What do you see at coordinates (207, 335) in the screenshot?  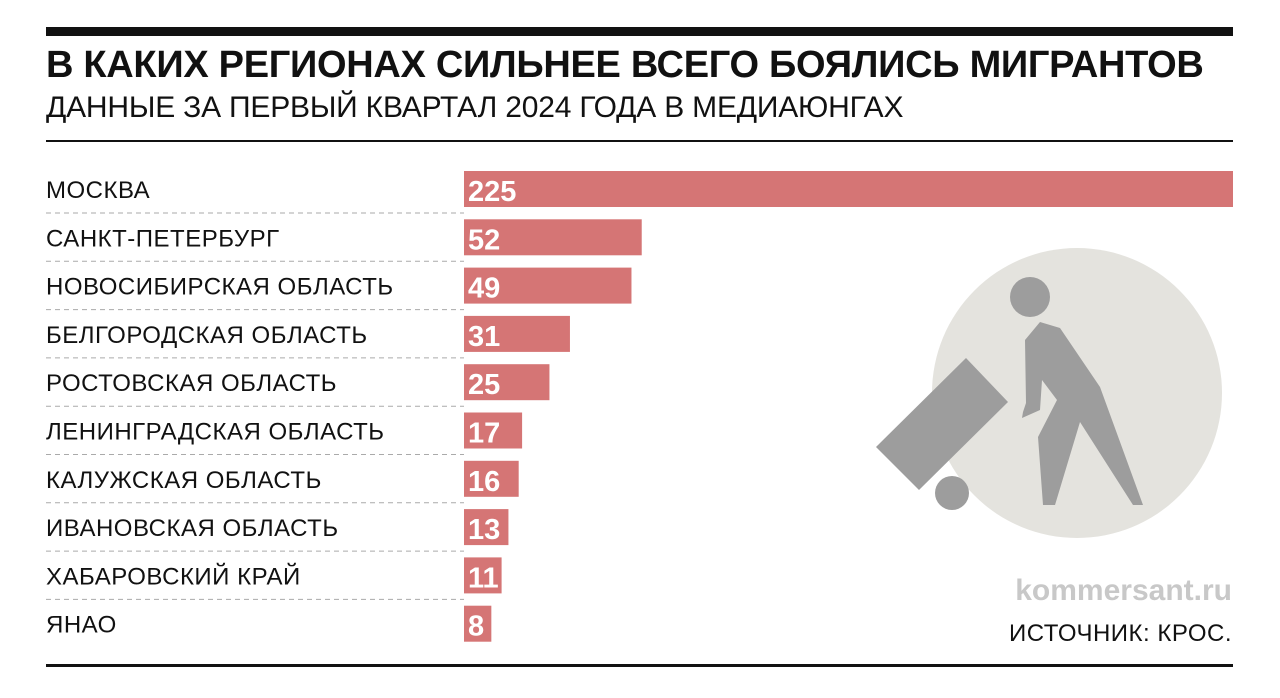 I see `category-label: БЕЛГОРОДСКАЯ ОБЛАСТЬ` at bounding box center [207, 335].